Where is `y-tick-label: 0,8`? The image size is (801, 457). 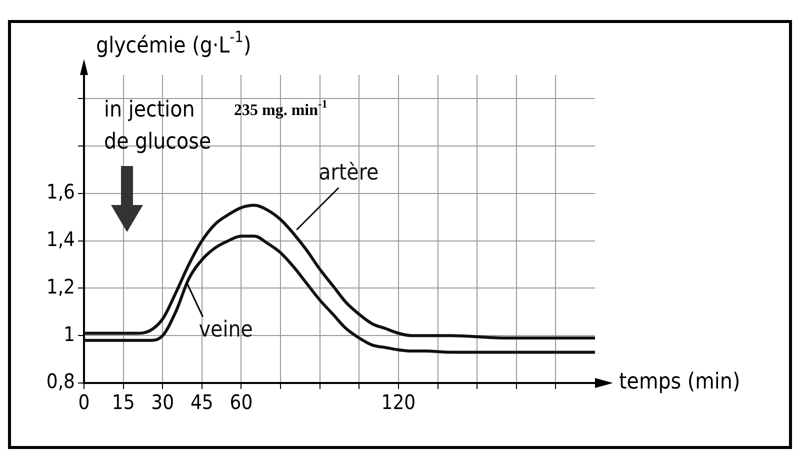 y-tick-label: 0,8 is located at coordinates (60, 381).